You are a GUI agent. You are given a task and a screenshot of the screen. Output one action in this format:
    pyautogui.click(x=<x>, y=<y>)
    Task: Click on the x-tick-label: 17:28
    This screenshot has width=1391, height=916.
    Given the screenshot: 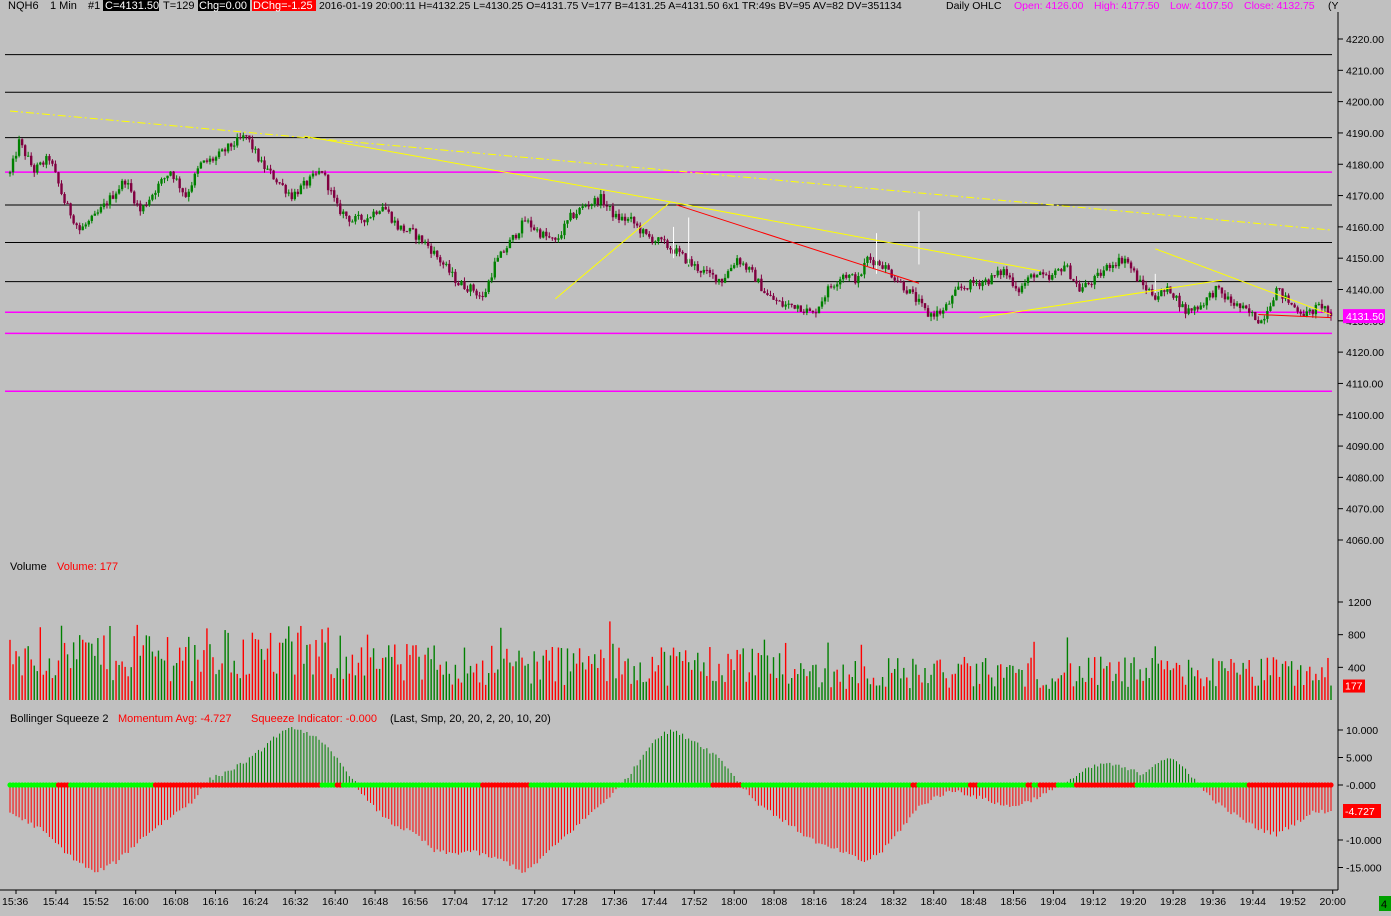 What is the action you would take?
    pyautogui.click(x=574, y=902)
    